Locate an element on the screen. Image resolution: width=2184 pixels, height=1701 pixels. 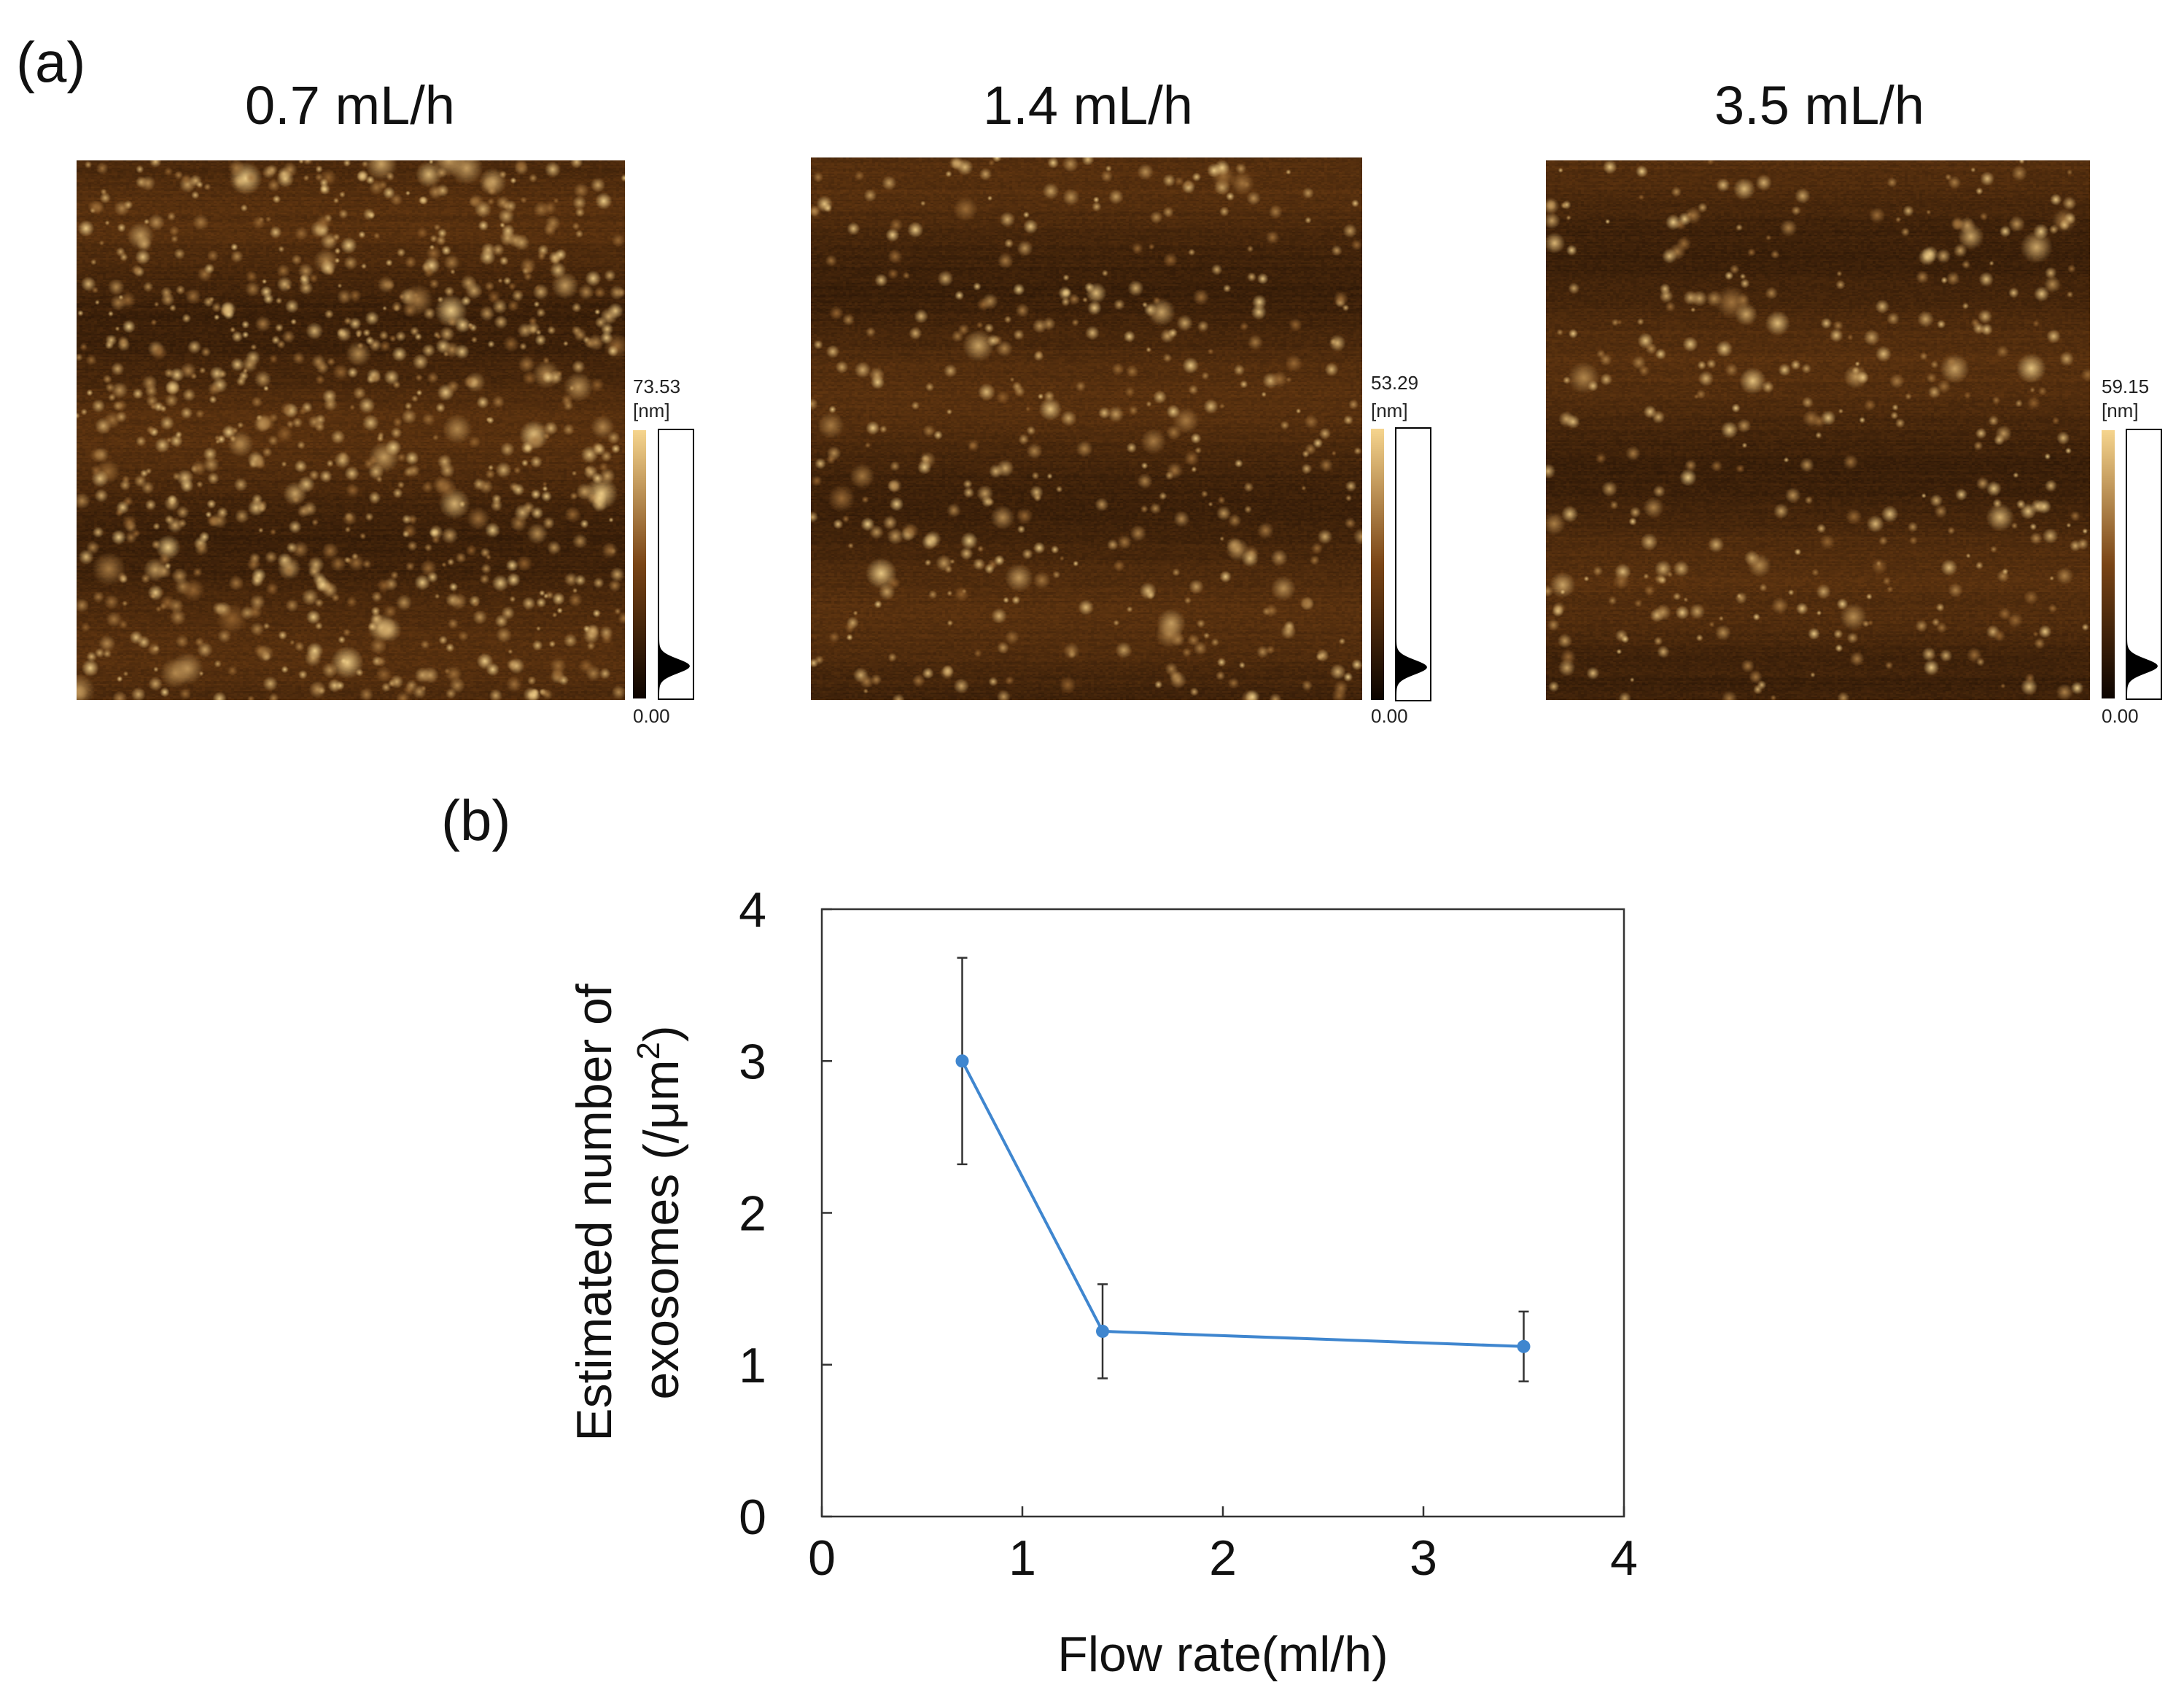
plot-frame is located at coordinates (1222, 1213).